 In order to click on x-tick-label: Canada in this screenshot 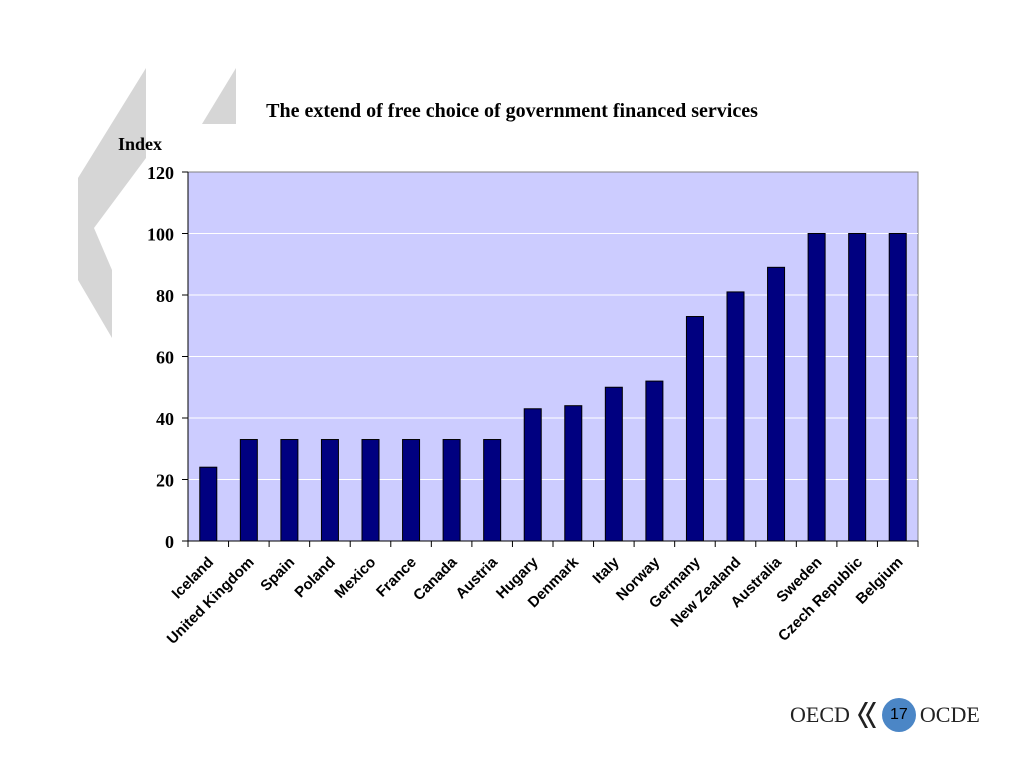, I will do `click(435, 578)`.